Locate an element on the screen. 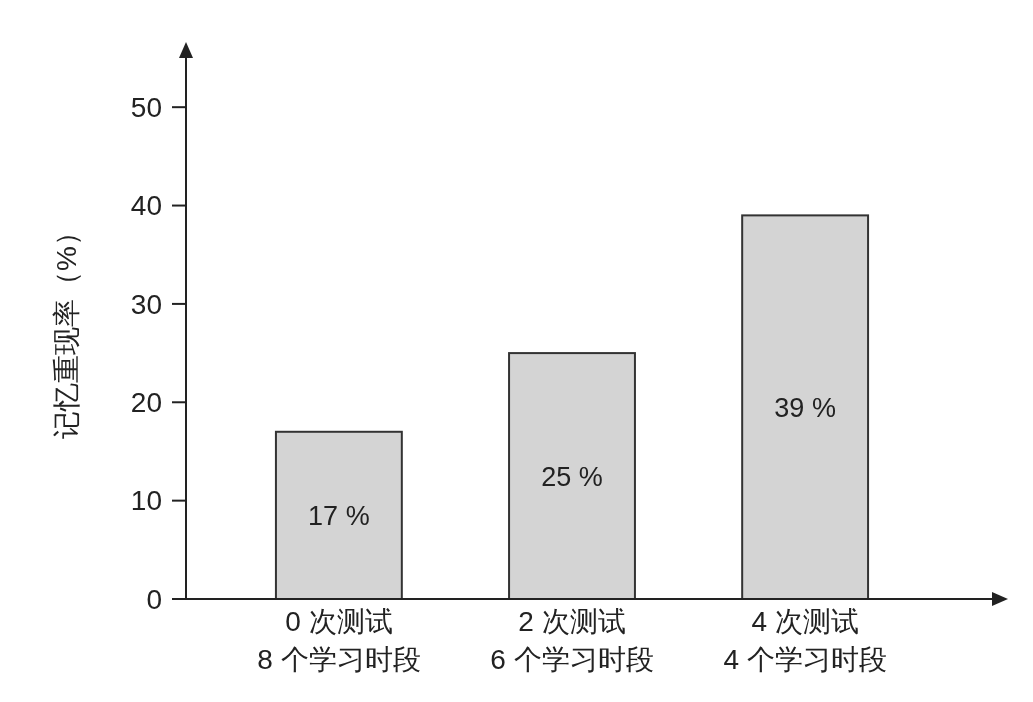 The height and width of the screenshot is (702, 1033). data-label: 17 % is located at coordinates (339, 516).